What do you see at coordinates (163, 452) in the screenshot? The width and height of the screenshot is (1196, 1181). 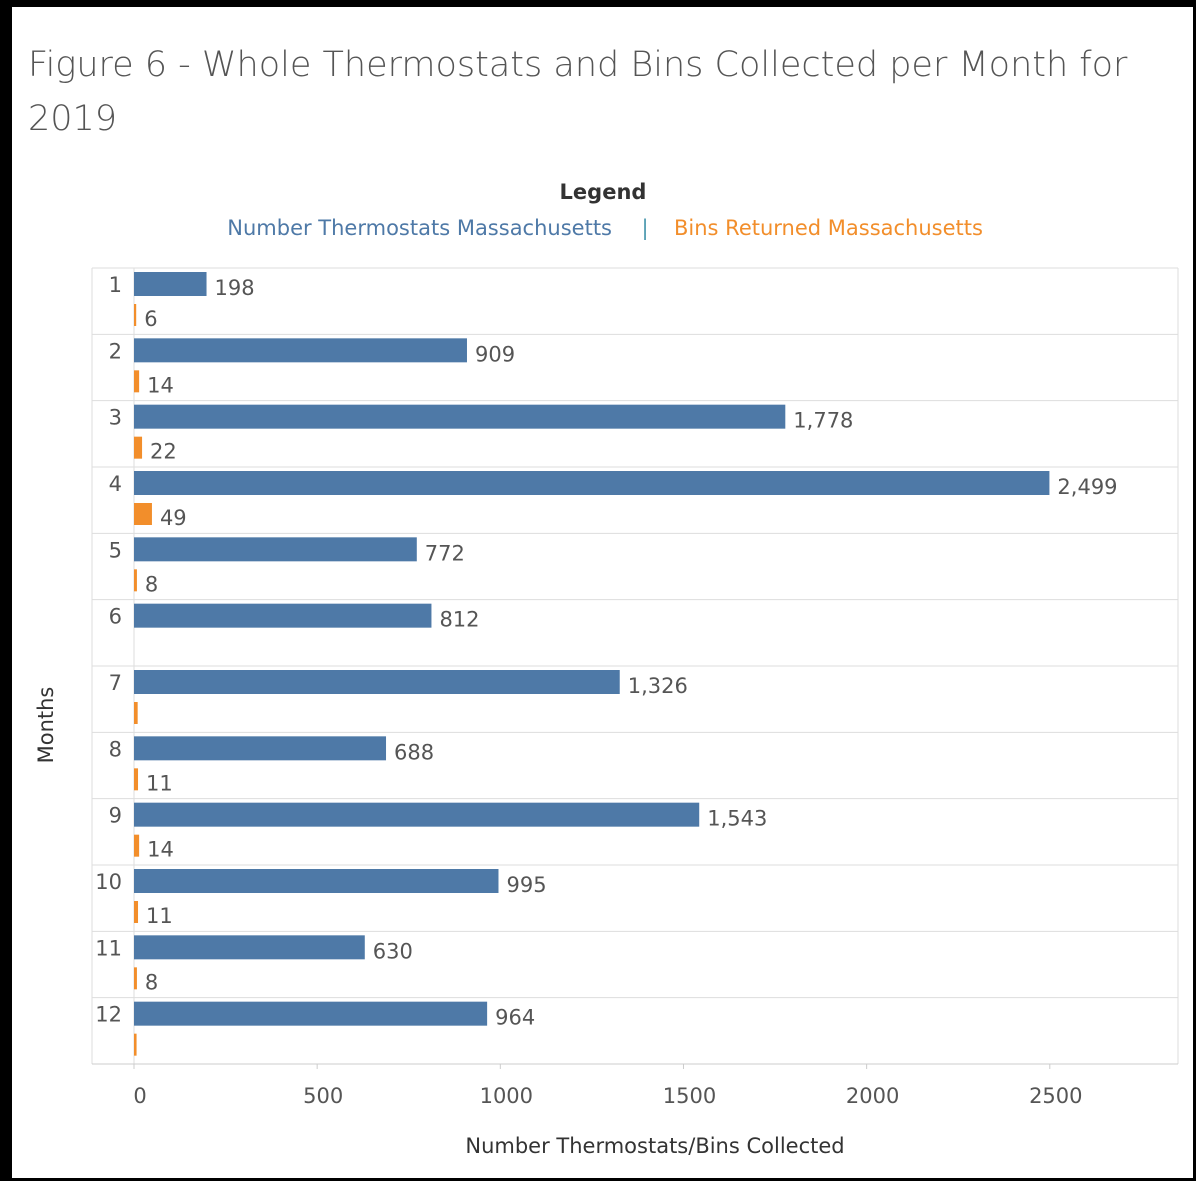 I see `data-label: 22` at bounding box center [163, 452].